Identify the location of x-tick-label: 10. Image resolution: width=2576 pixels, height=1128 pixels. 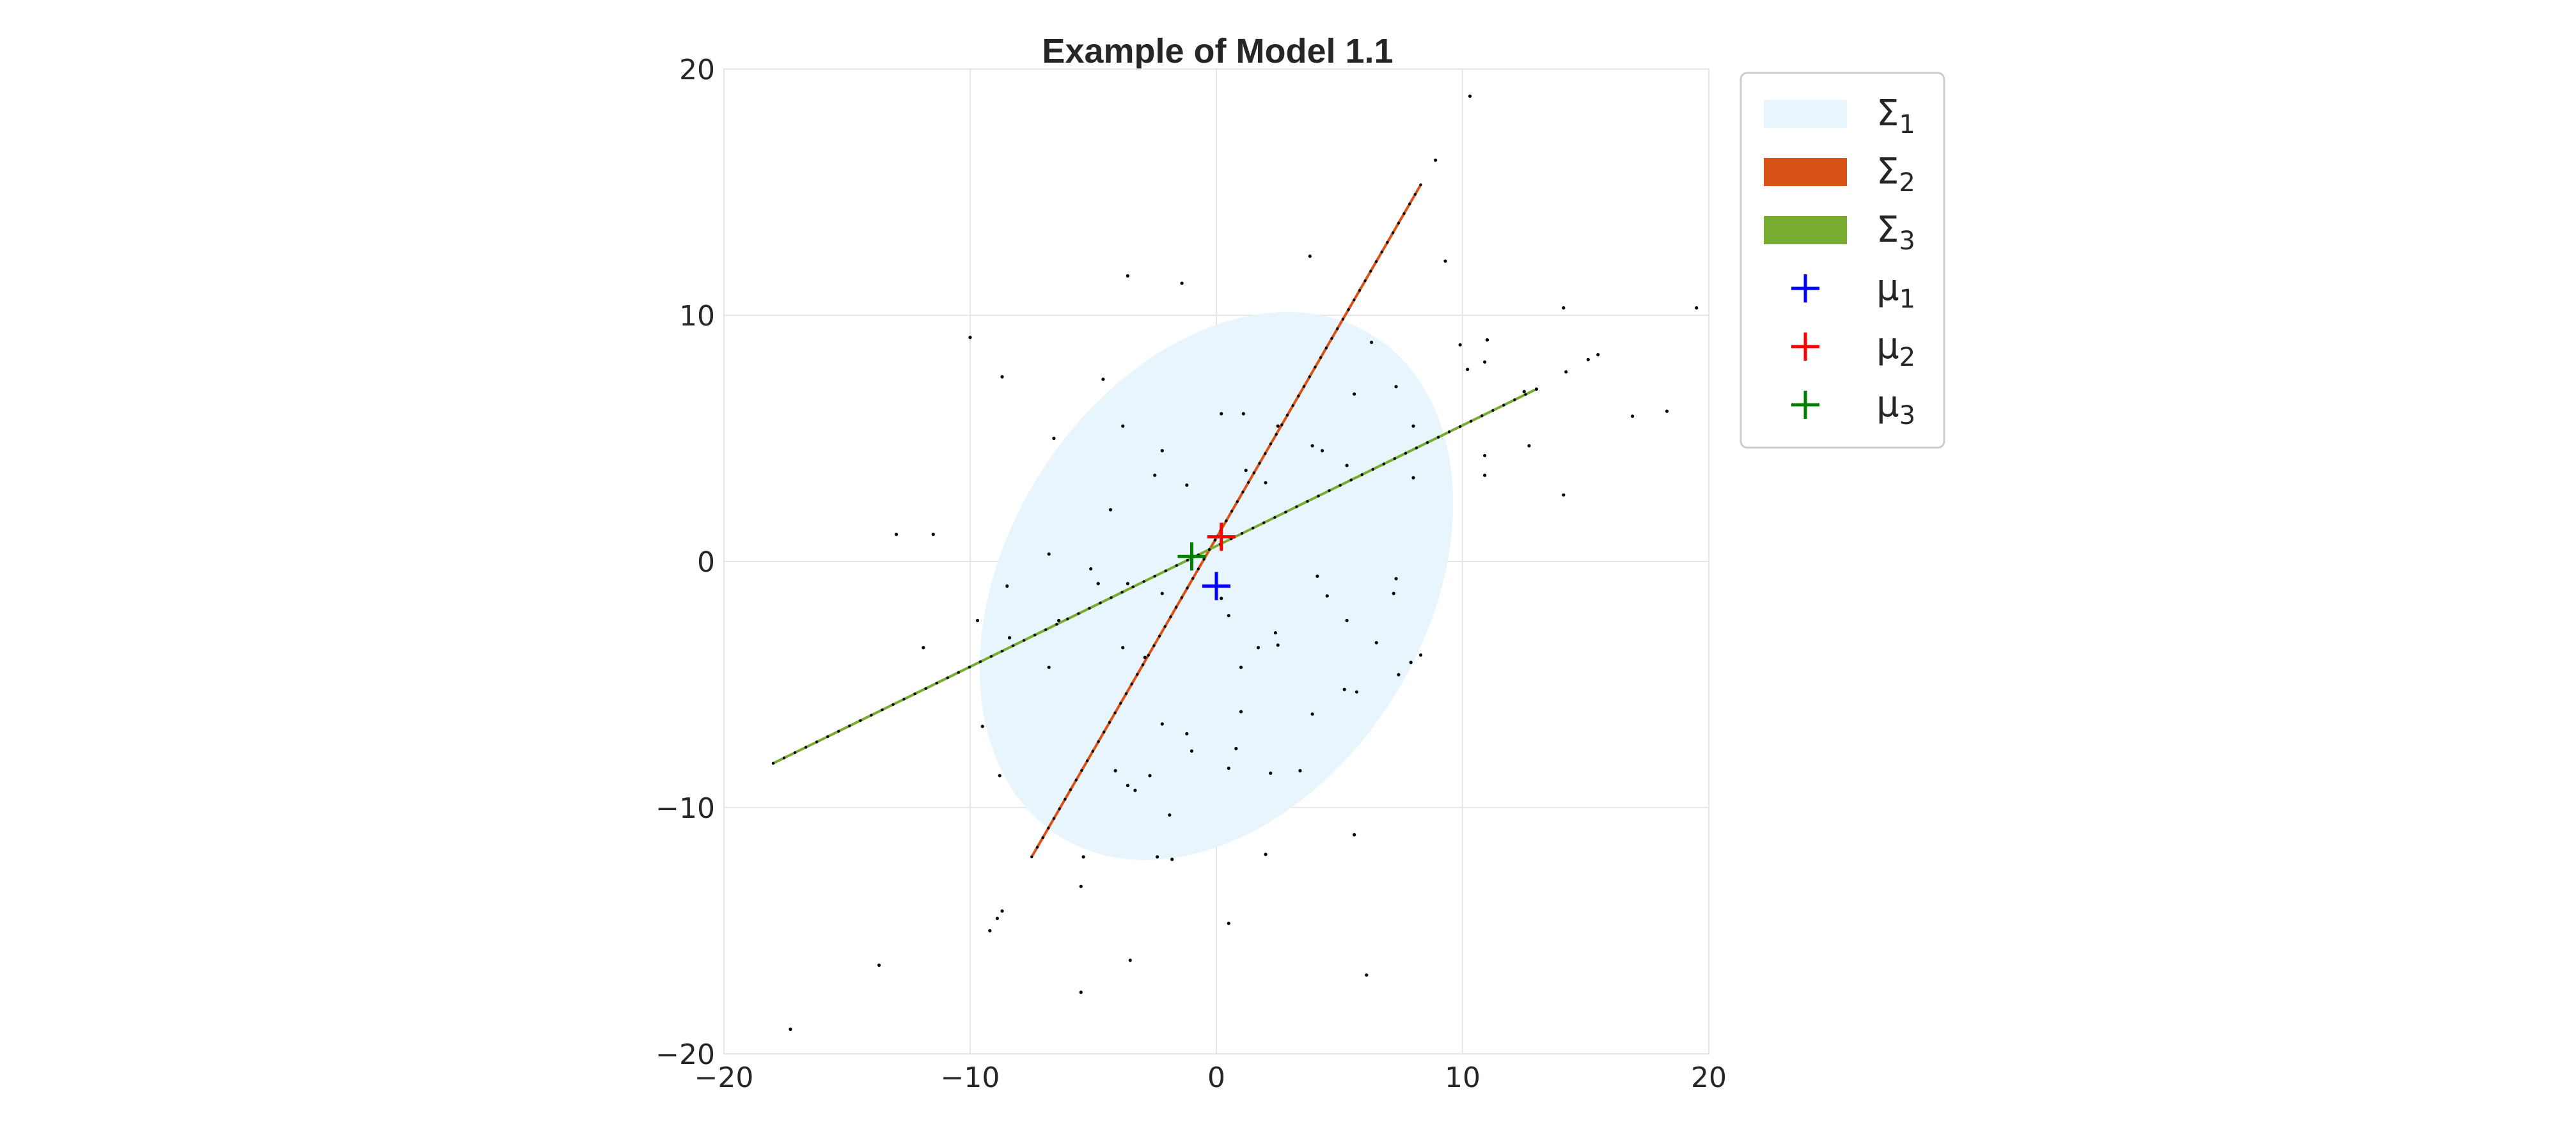
(1462, 1077).